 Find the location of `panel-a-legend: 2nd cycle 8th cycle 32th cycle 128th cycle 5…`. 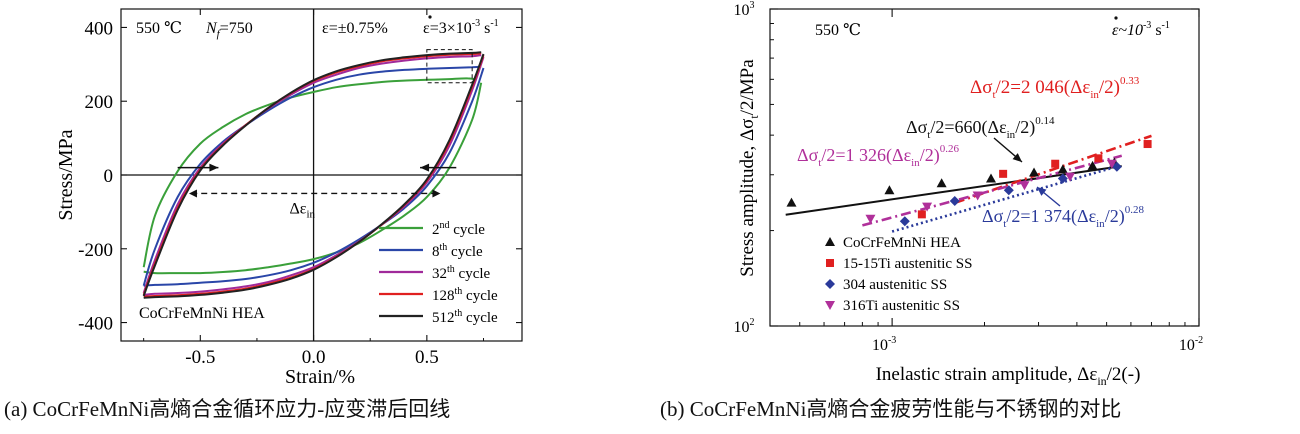

panel-a-legend: 2nd cycle 8th cycle 32th cycle 128th cycle 5… is located at coordinates (438, 273).